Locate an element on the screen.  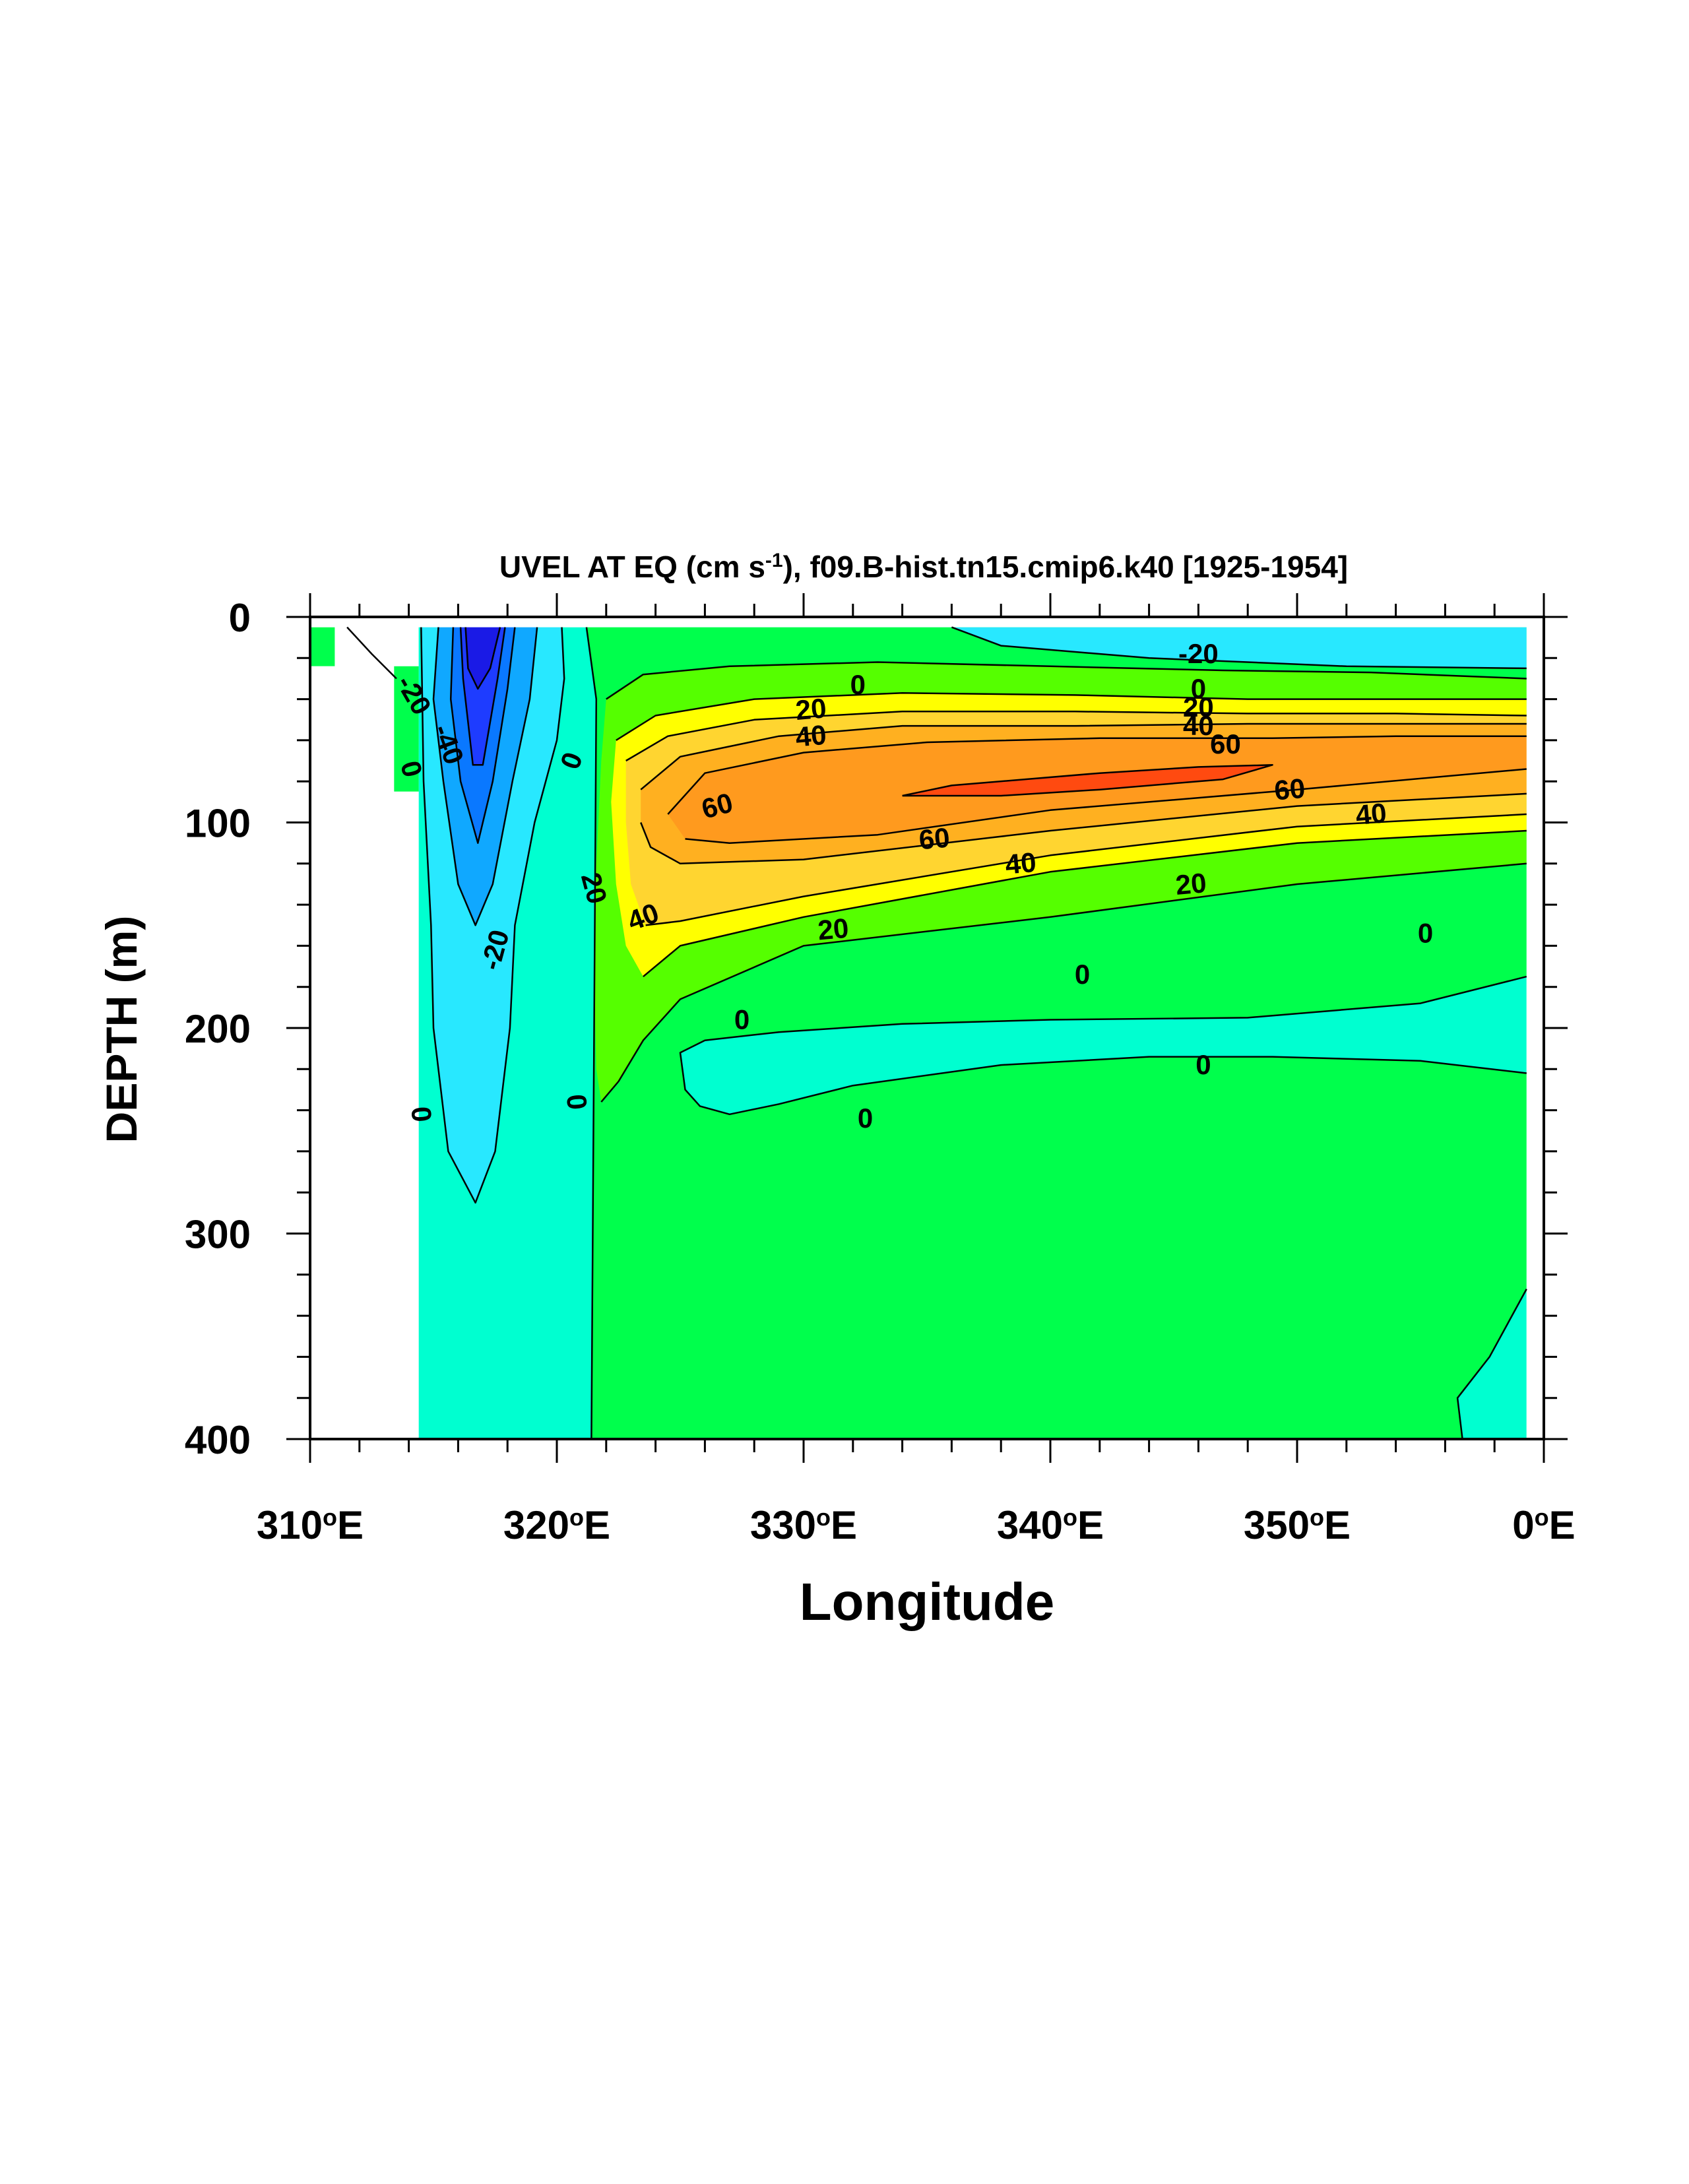
contour-line-neg10 is located at coordinates (492, 915).